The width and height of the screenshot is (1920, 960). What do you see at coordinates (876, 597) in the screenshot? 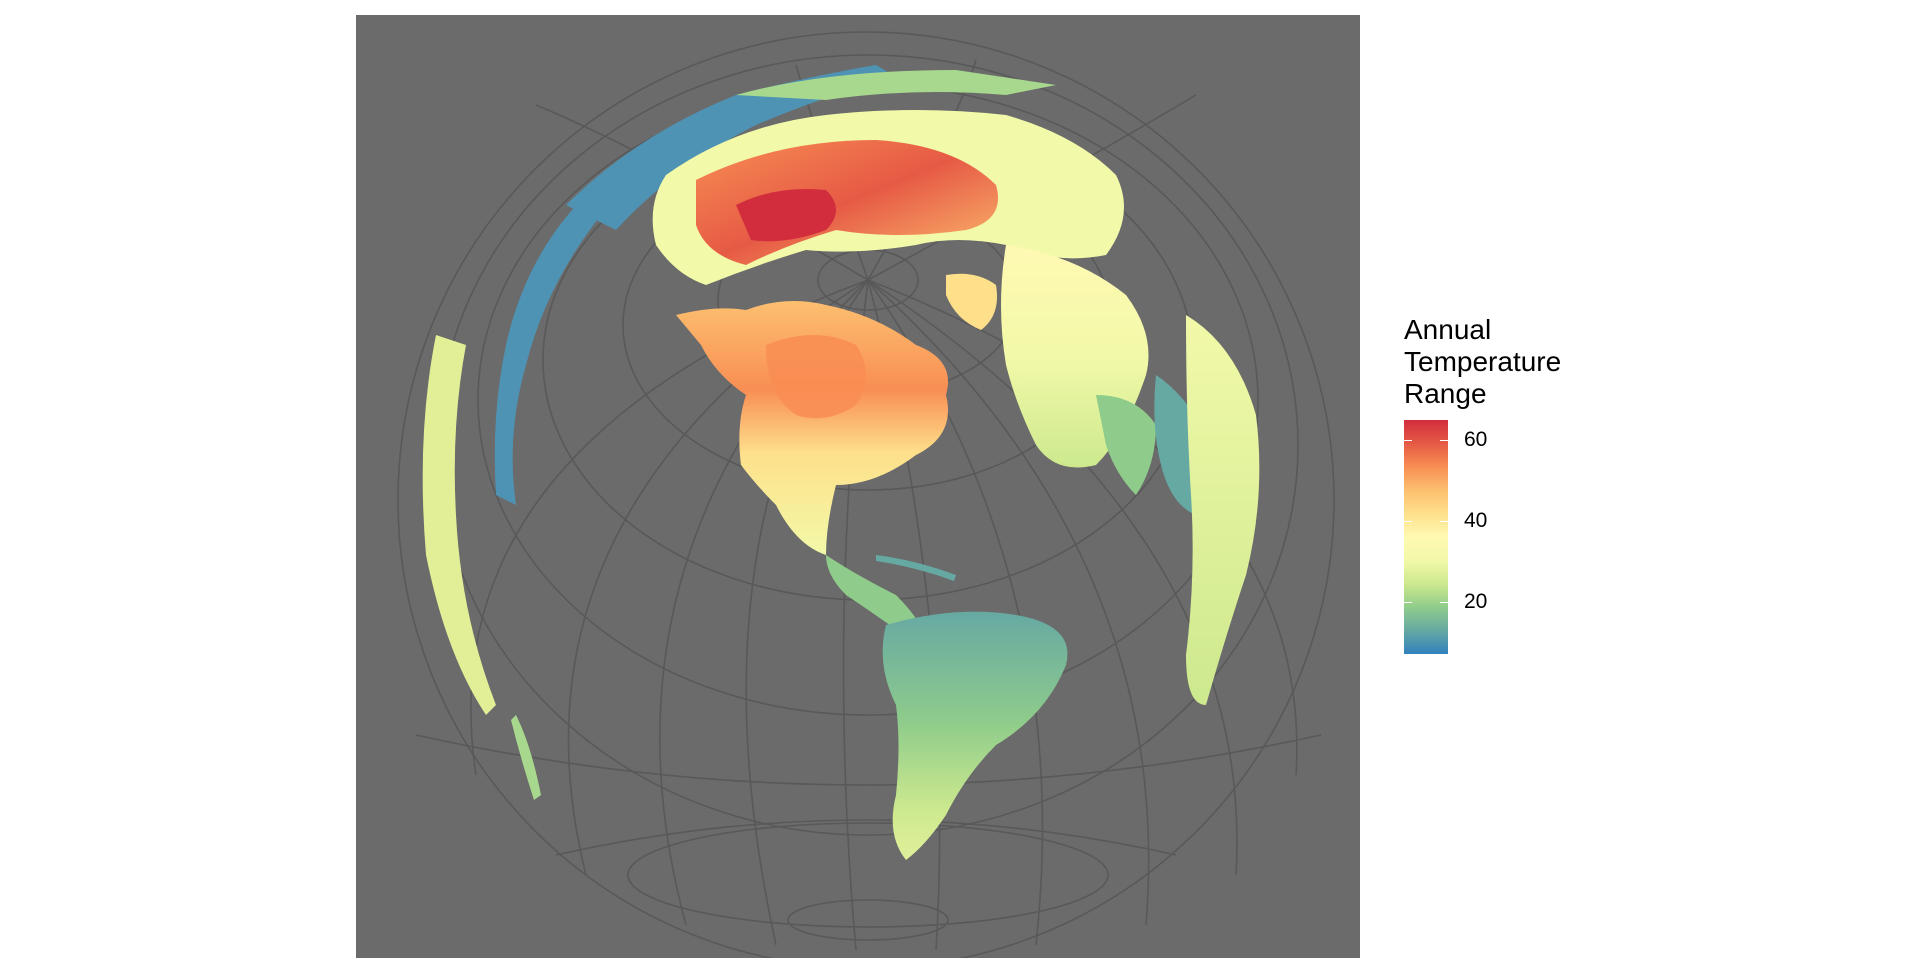
I see `region-central-america` at bounding box center [876, 597].